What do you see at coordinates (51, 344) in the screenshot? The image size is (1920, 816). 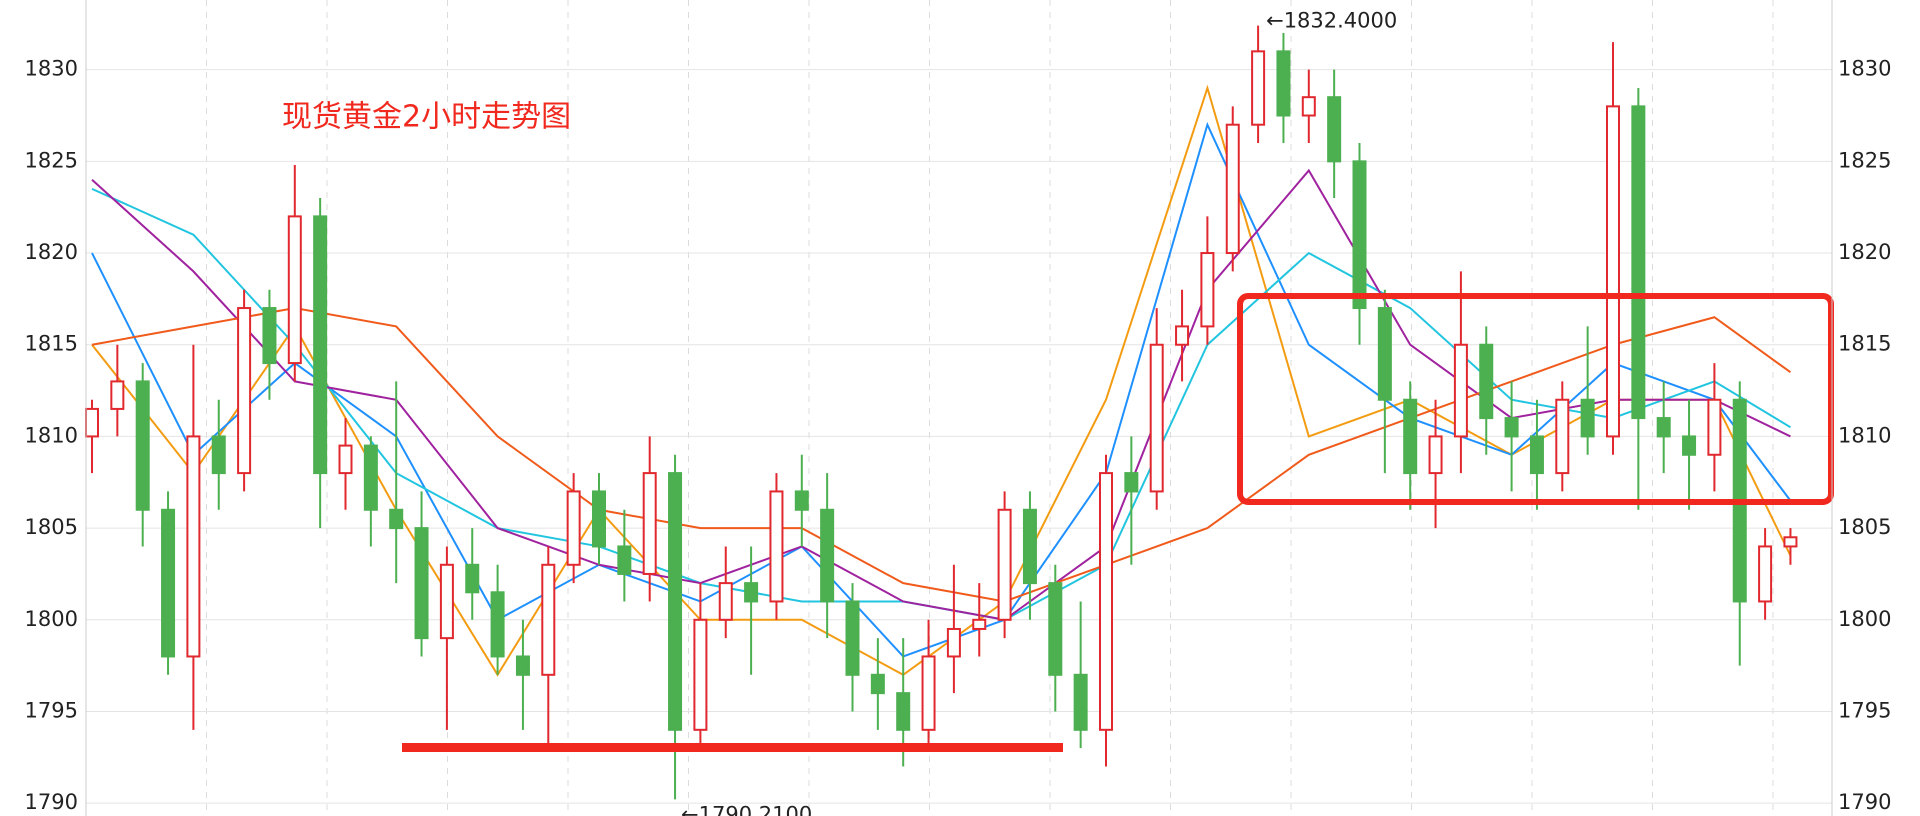 I see `y-tick-label: 1815` at bounding box center [51, 344].